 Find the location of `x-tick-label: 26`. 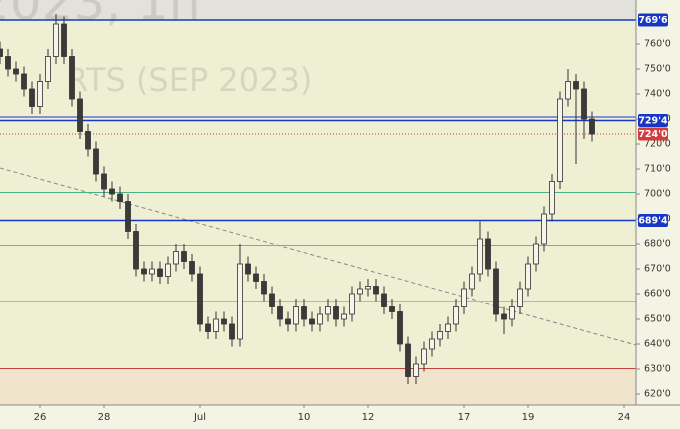

x-tick-label: 26 is located at coordinates (40, 417).